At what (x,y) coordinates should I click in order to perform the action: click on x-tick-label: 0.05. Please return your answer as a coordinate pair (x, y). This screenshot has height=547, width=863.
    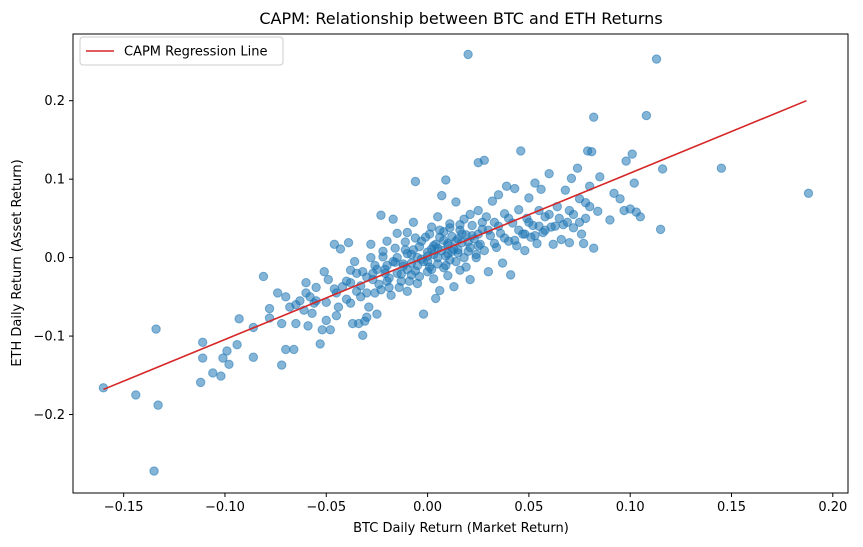
    Looking at the image, I should click on (528, 507).